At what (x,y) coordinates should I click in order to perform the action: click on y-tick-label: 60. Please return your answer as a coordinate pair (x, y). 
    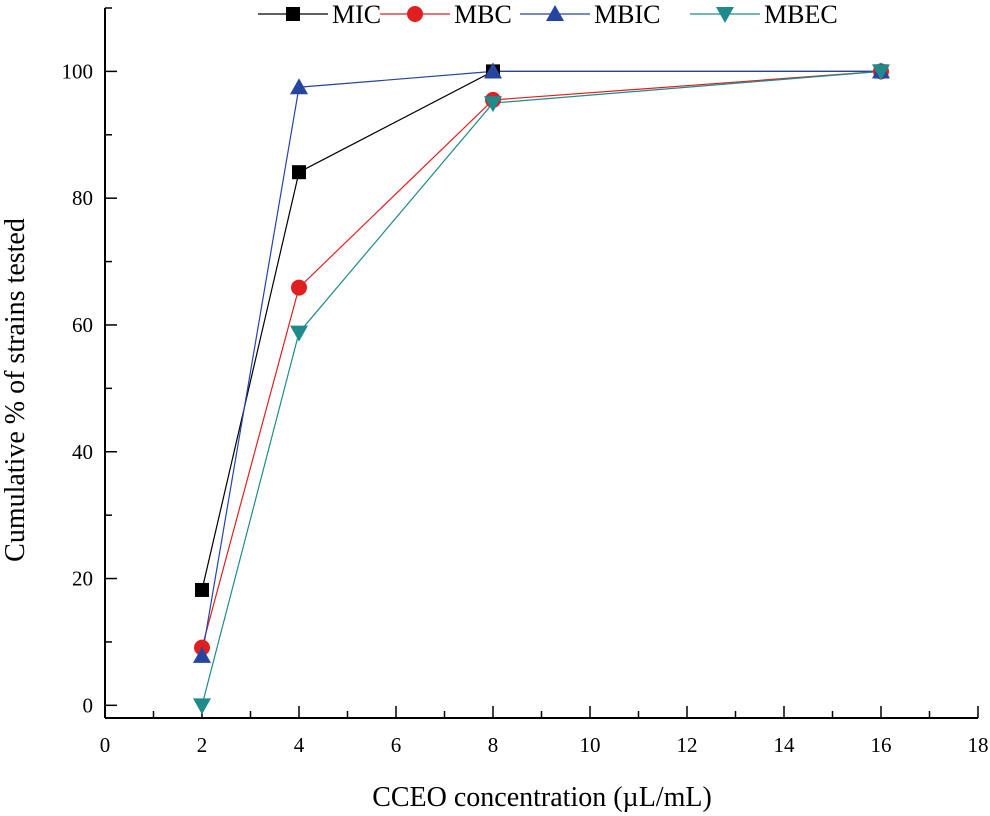
    Looking at the image, I should click on (82, 325).